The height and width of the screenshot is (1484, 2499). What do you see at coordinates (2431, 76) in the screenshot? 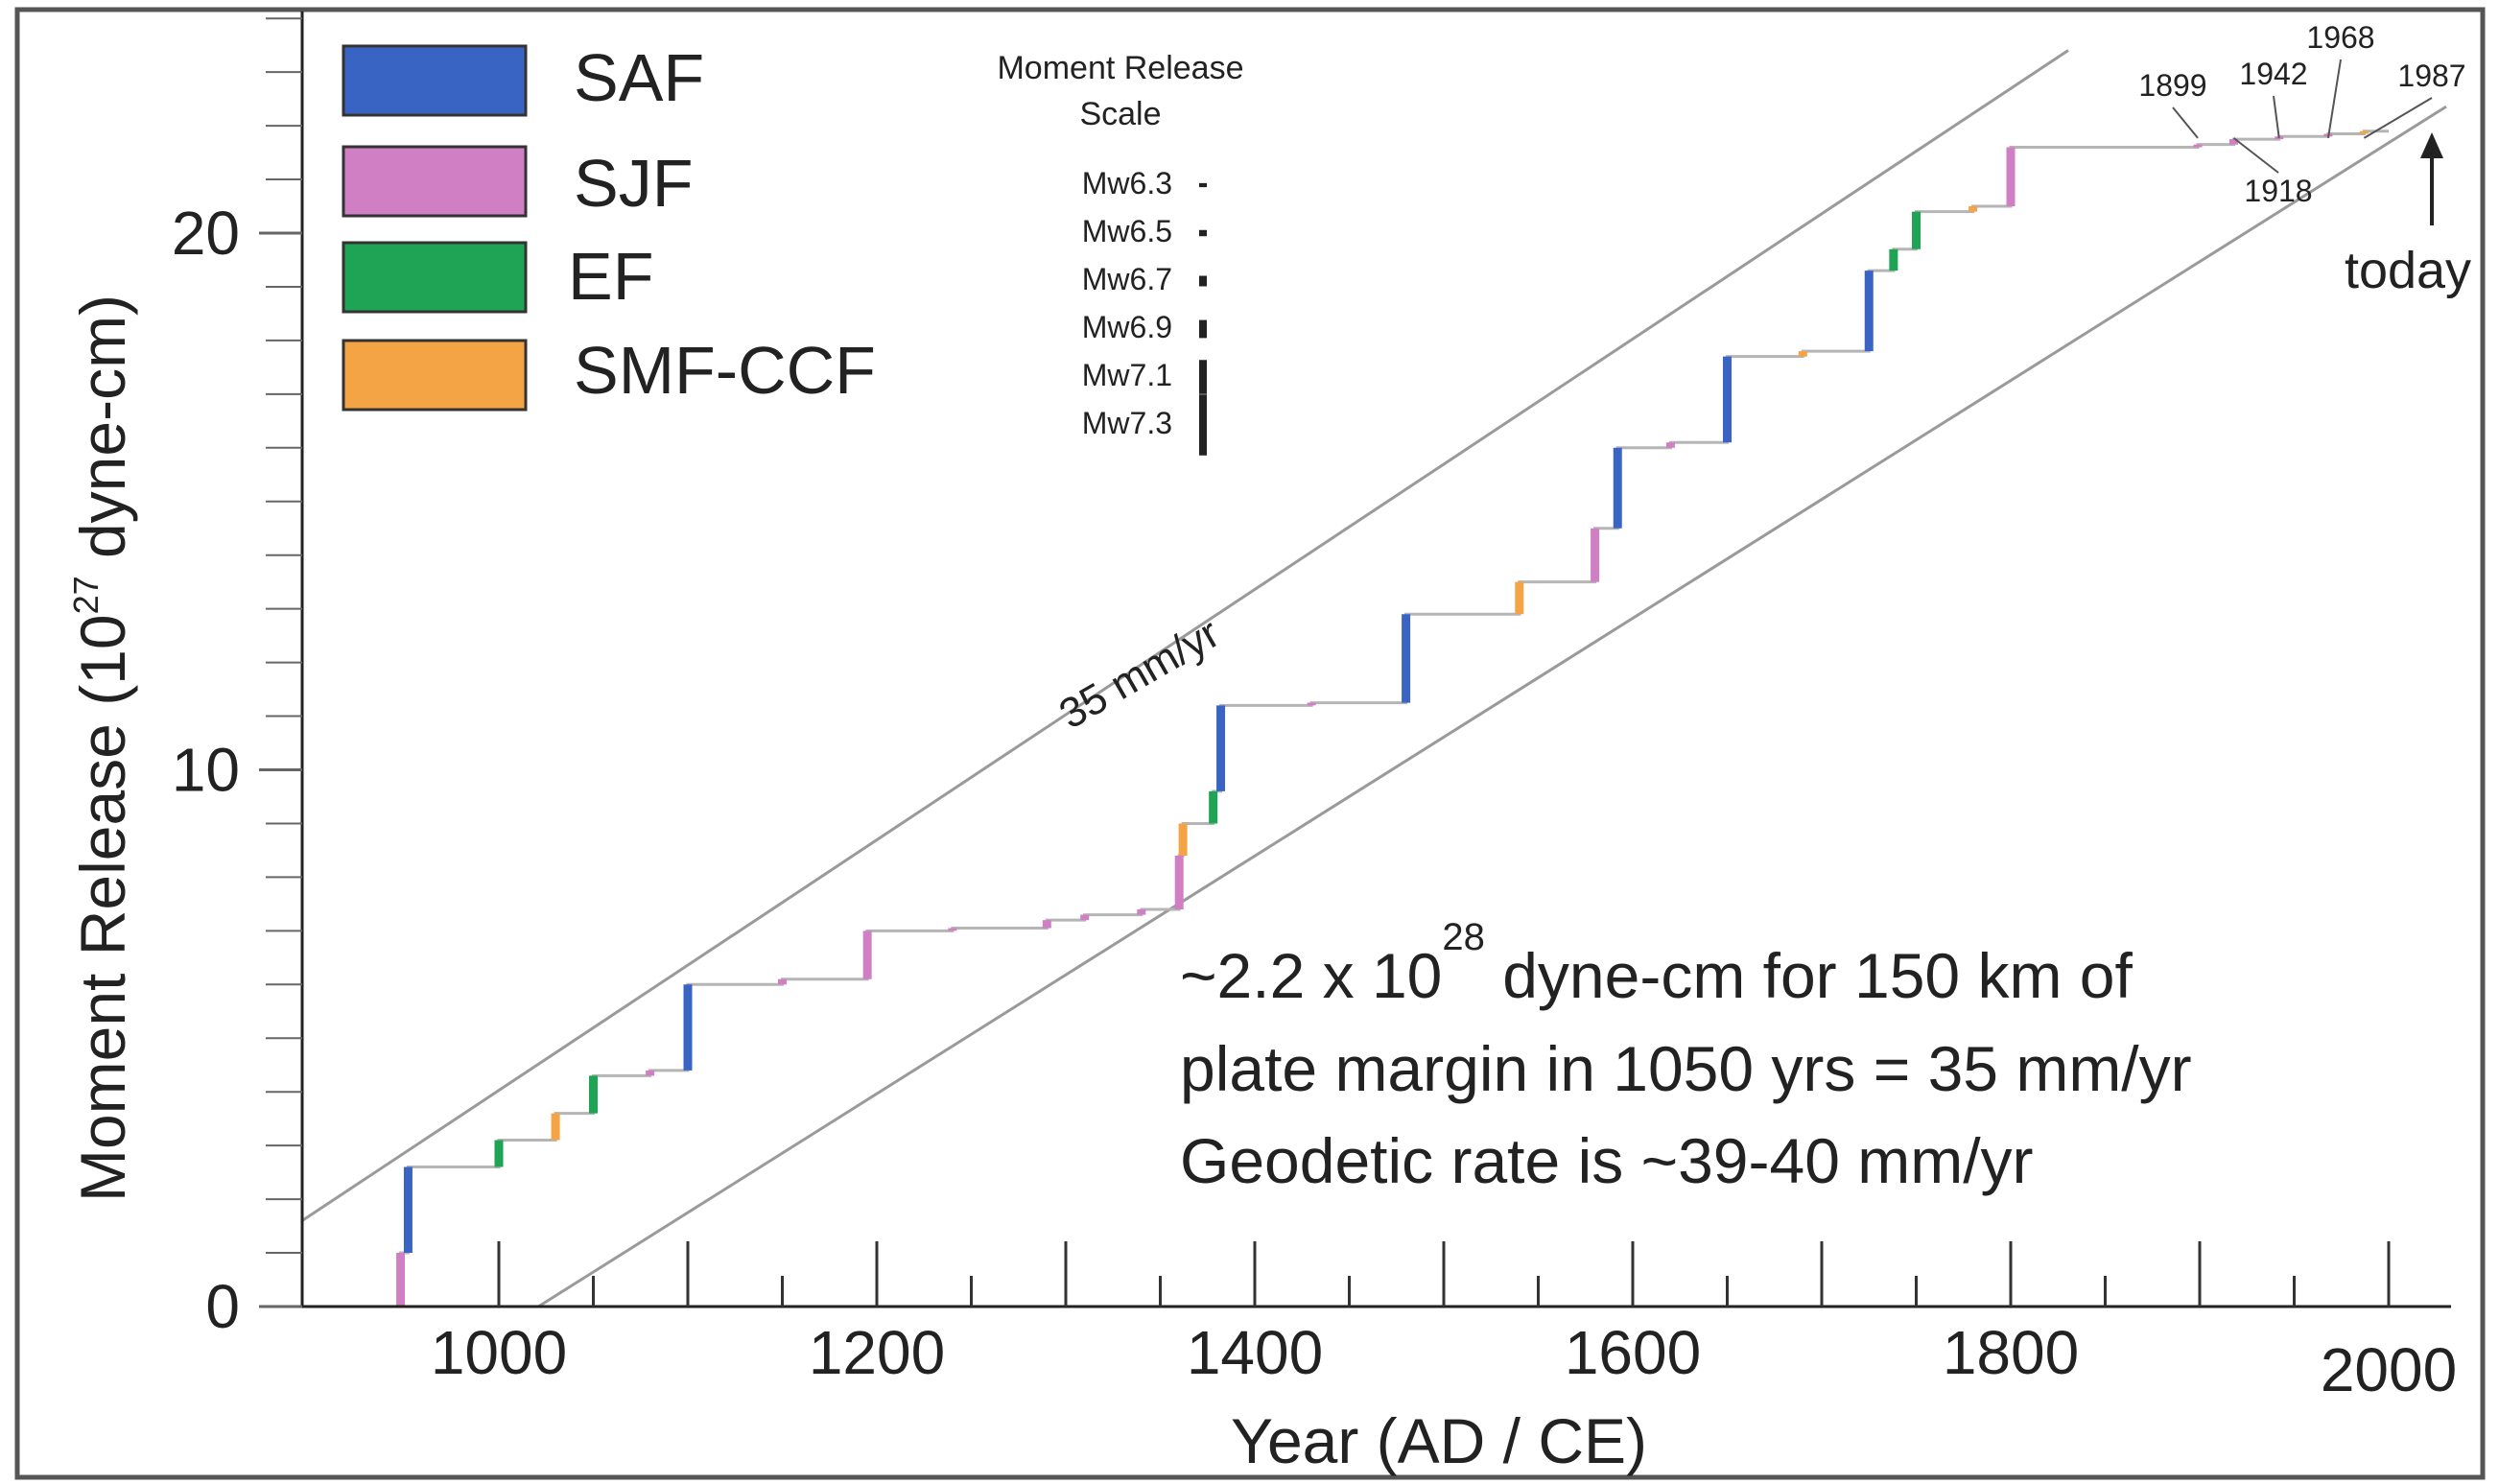
I see `year-label-1987: 1987` at bounding box center [2431, 76].